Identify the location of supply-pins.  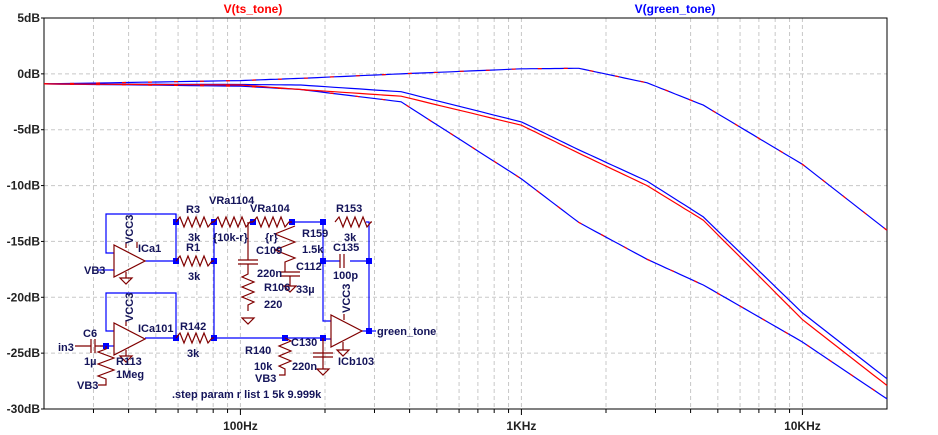
(235, 284).